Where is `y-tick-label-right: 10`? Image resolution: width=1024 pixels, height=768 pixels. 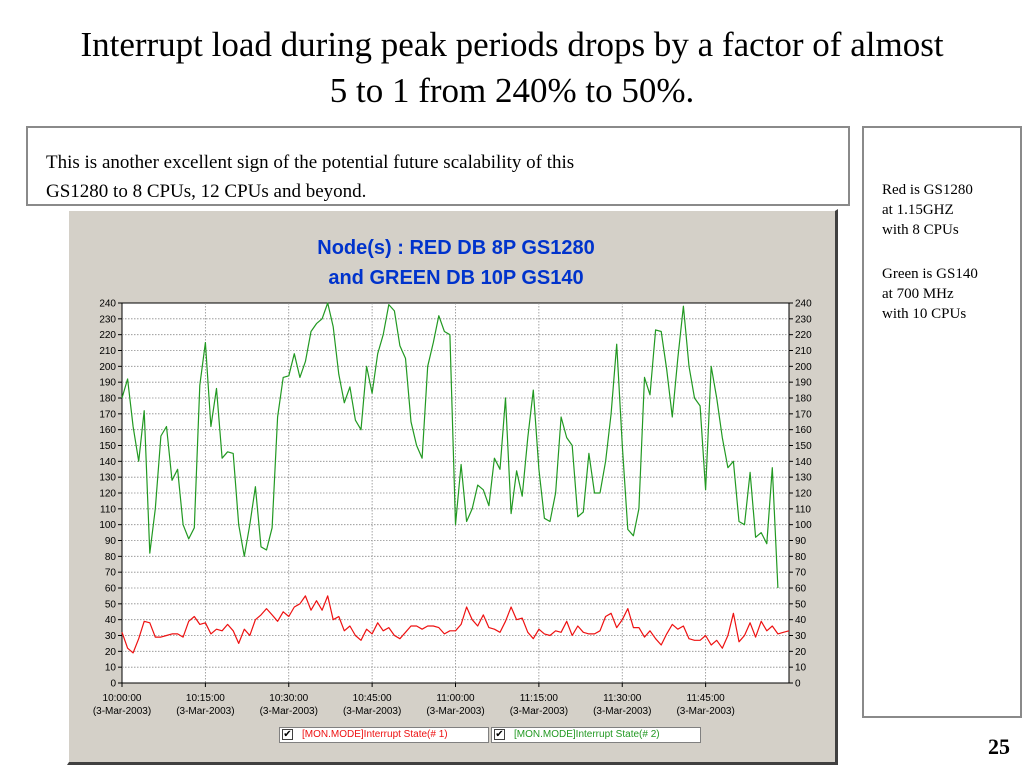
y-tick-label-right: 10 is located at coordinates (801, 668).